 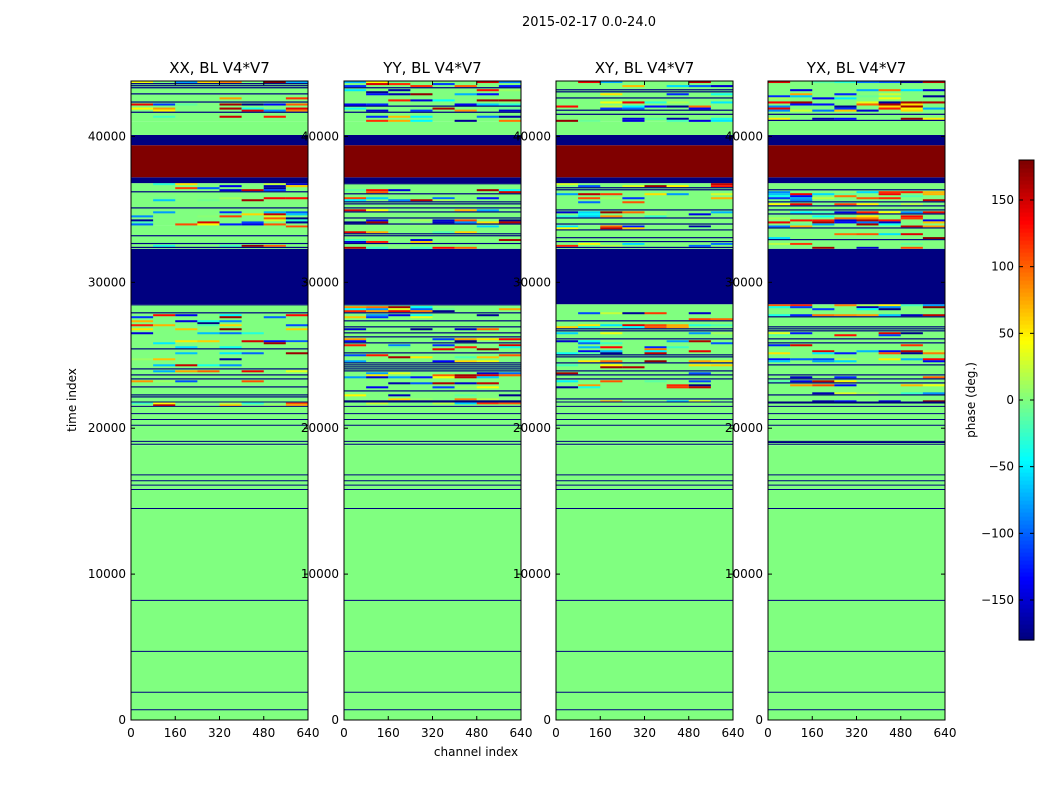 I want to click on colorbar-label: phase (deg.), so click(x=971, y=400).